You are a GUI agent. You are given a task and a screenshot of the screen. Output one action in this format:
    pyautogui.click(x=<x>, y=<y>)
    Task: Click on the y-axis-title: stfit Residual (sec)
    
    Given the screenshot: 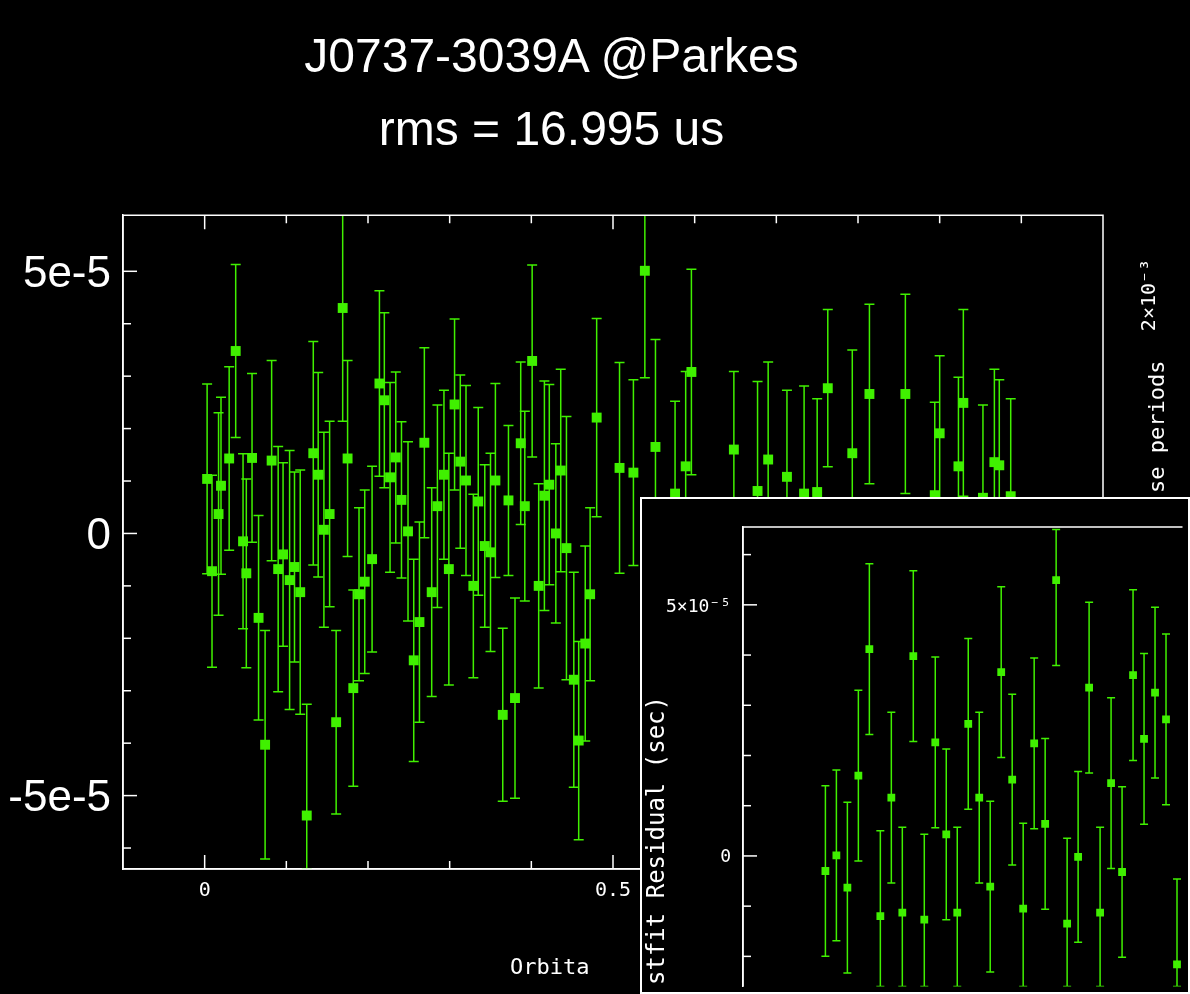 What is the action you would take?
    pyautogui.click(x=656, y=840)
    